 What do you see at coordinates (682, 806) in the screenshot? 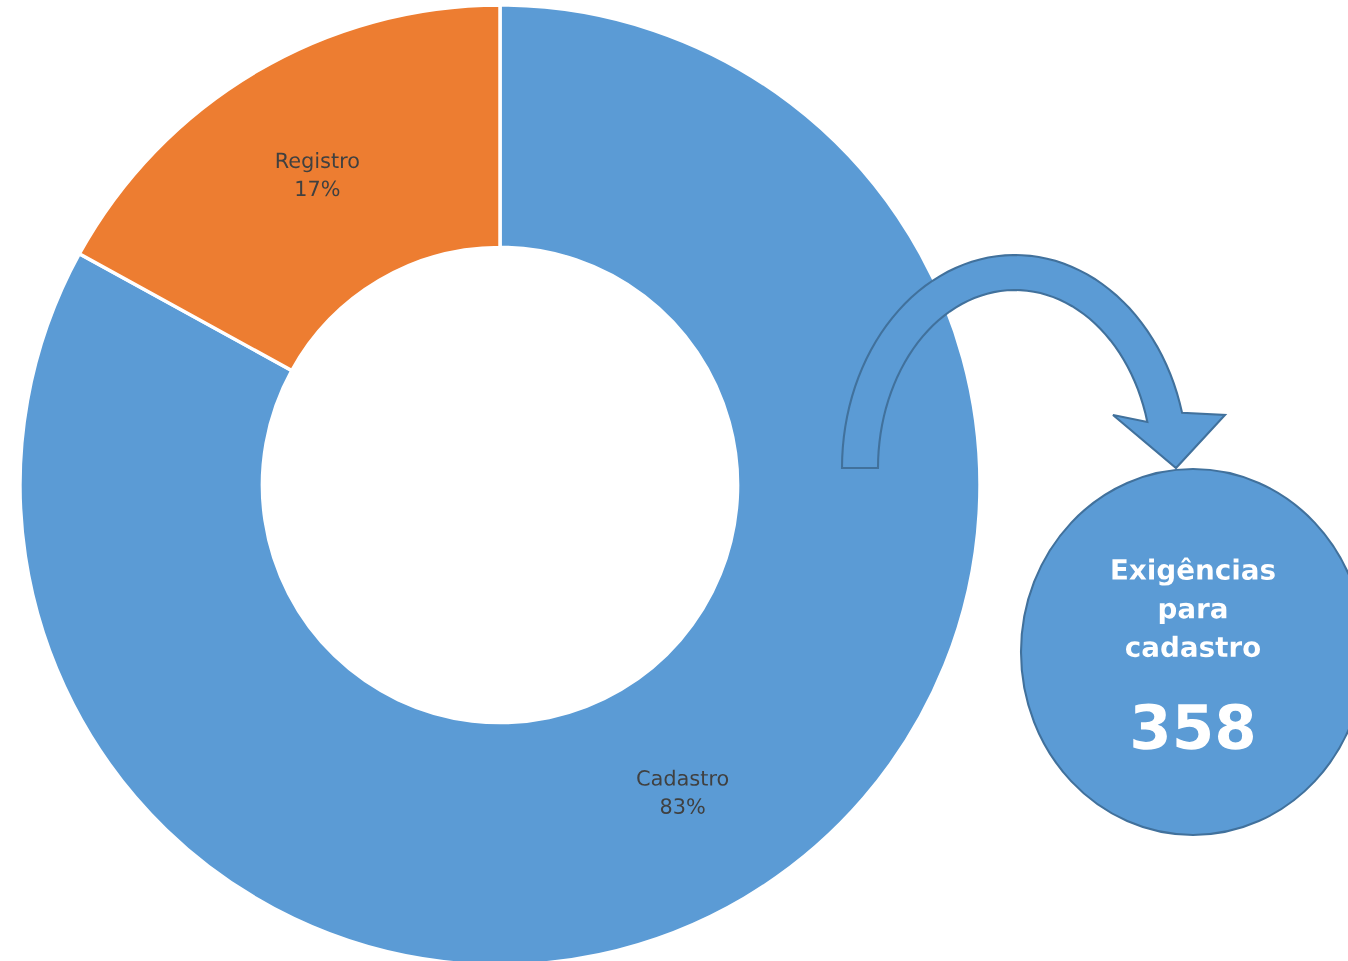
I see `data-label: 83%` at bounding box center [682, 806].